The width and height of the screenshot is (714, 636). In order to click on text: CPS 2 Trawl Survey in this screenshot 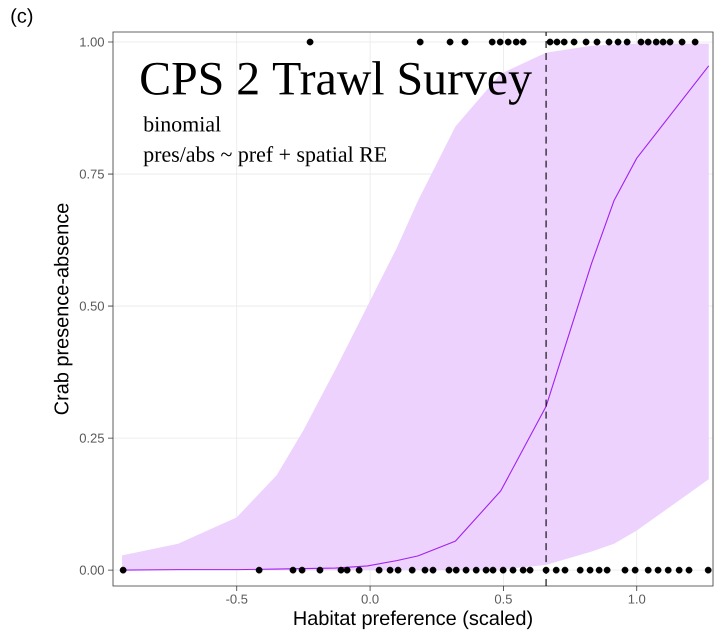, I will do `click(336, 83)`.